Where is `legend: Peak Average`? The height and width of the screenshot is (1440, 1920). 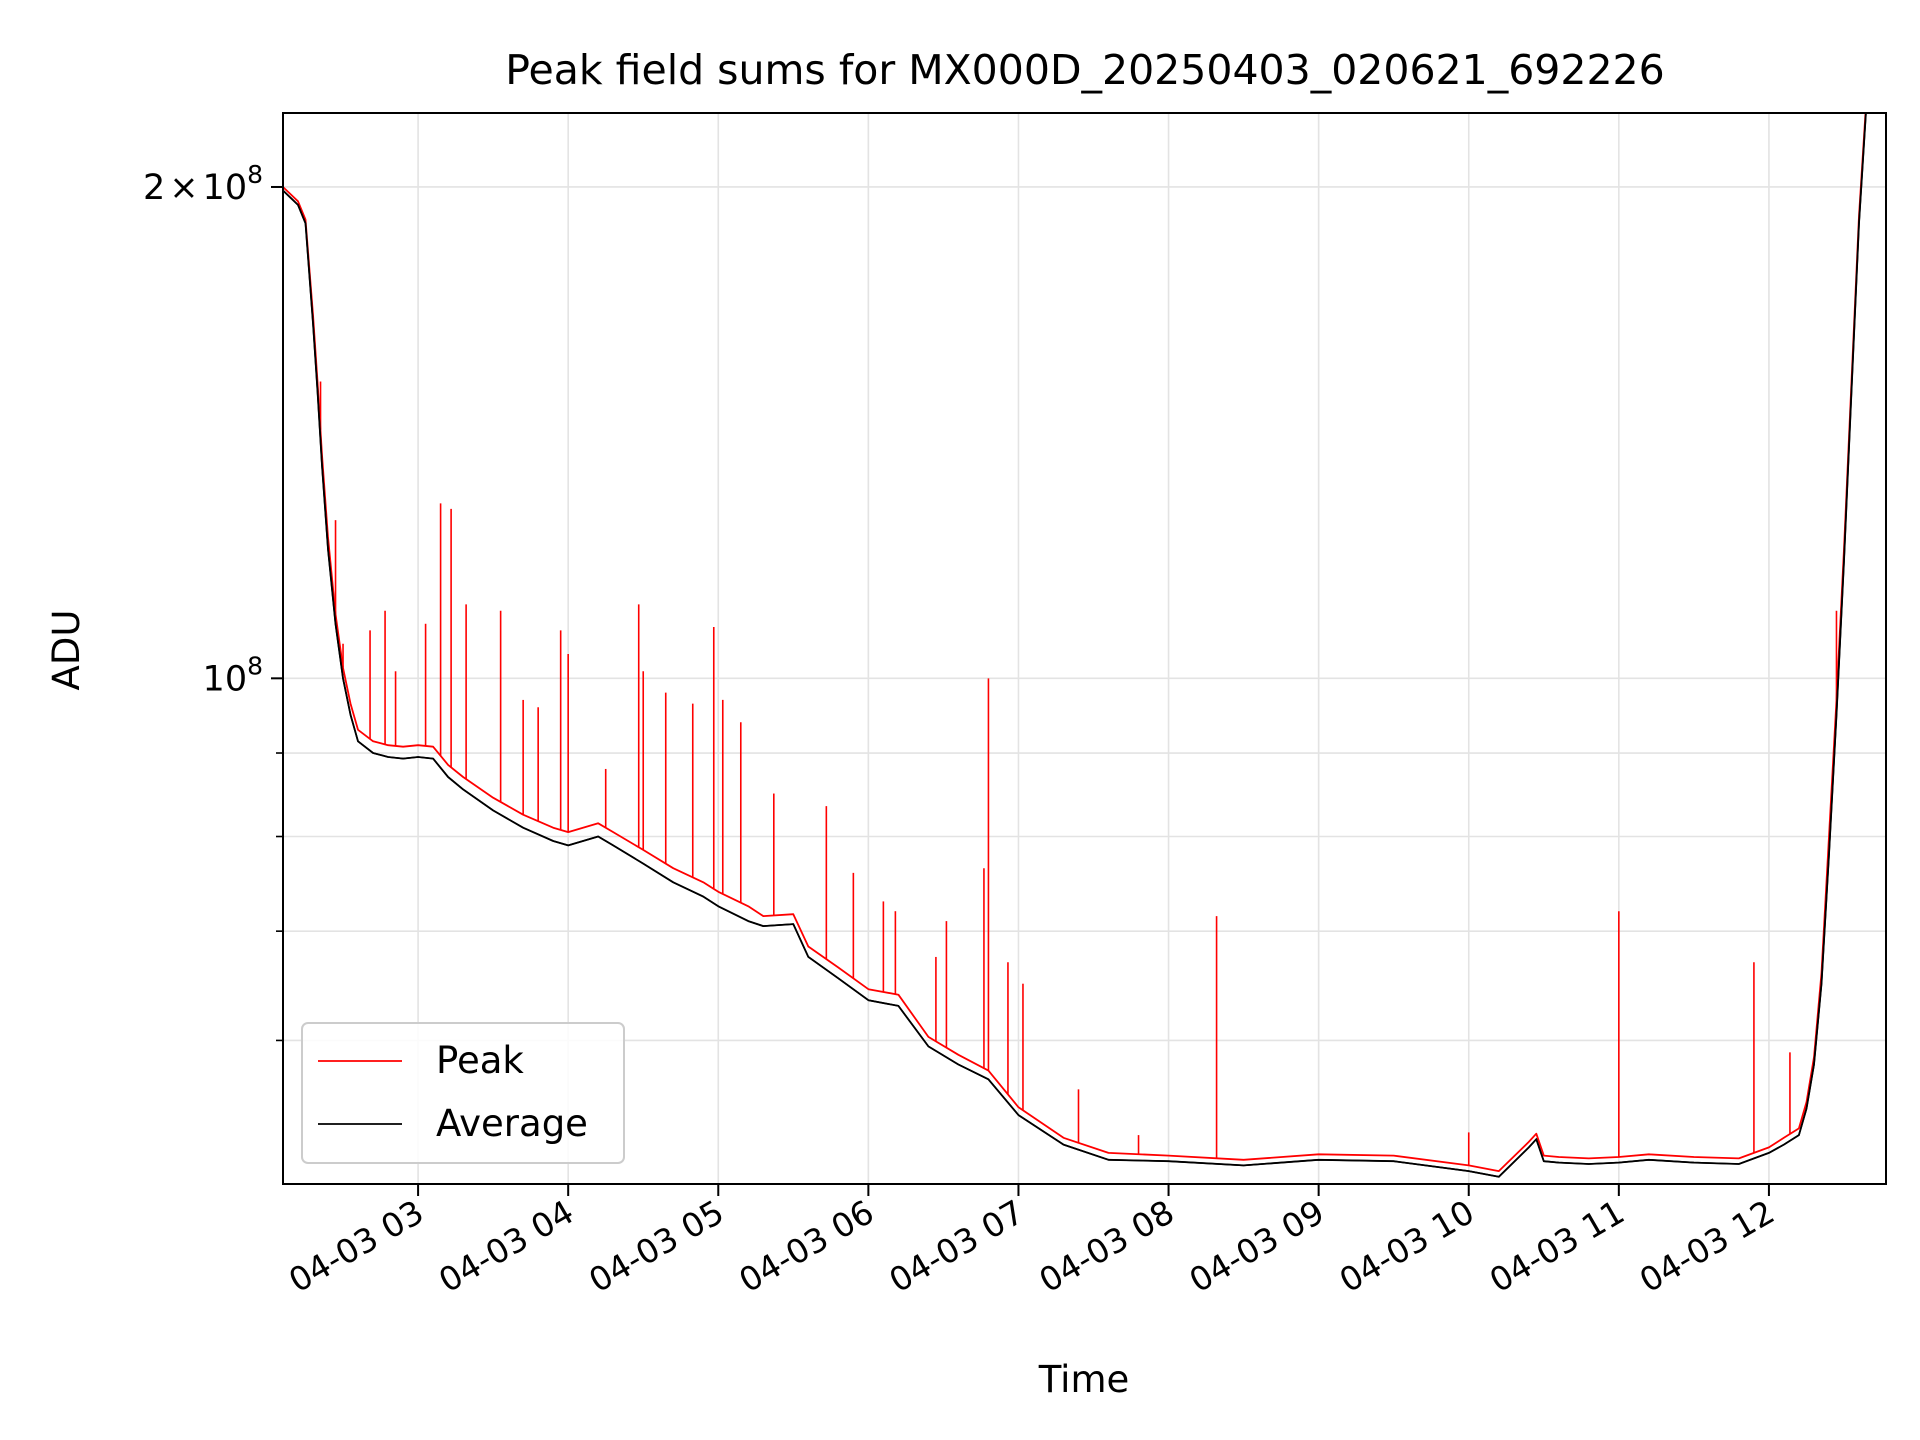
legend: Peak Average is located at coordinates (463, 1093).